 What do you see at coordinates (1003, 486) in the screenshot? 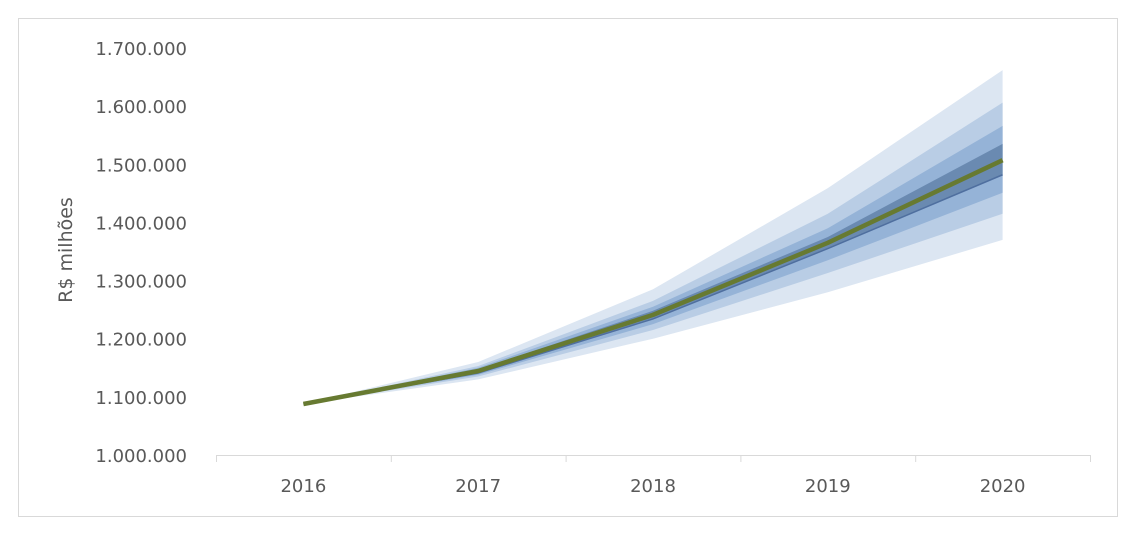
I see `x-tick-label: 2020` at bounding box center [1003, 486].